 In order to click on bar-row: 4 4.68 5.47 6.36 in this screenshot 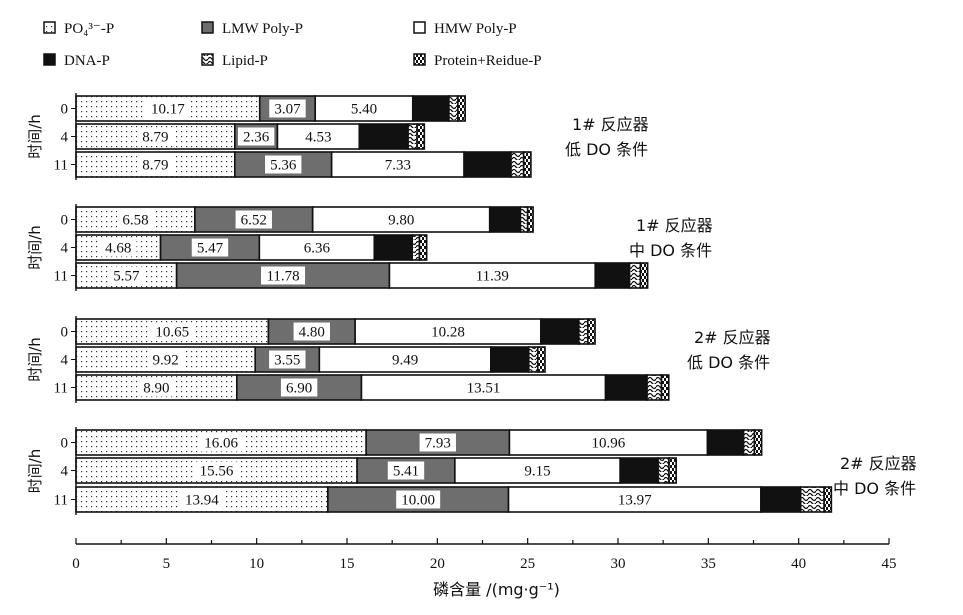, I will do `click(244, 247)`.